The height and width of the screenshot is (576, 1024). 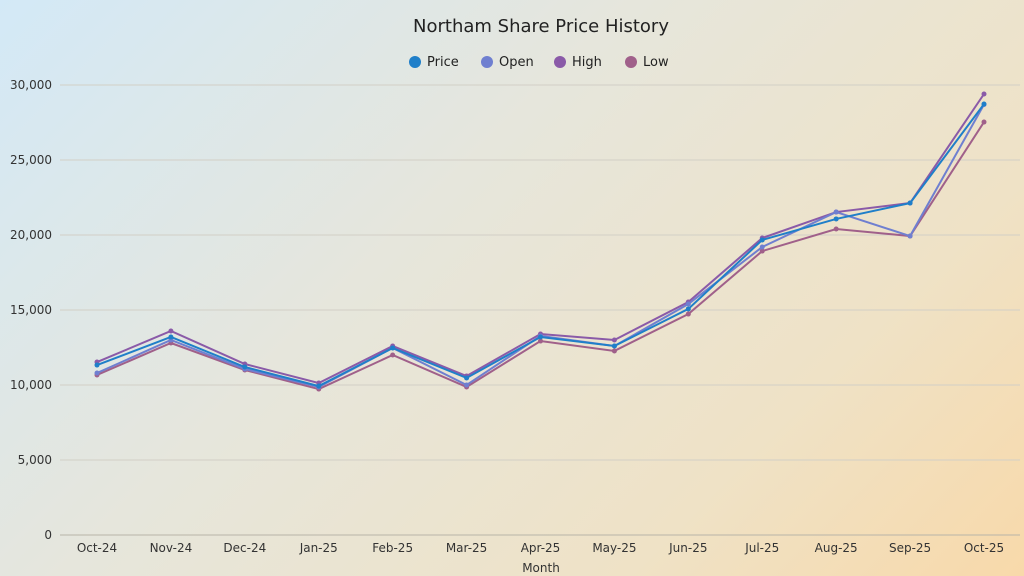 I want to click on y-tick-label: 25,000, so click(x=31, y=160).